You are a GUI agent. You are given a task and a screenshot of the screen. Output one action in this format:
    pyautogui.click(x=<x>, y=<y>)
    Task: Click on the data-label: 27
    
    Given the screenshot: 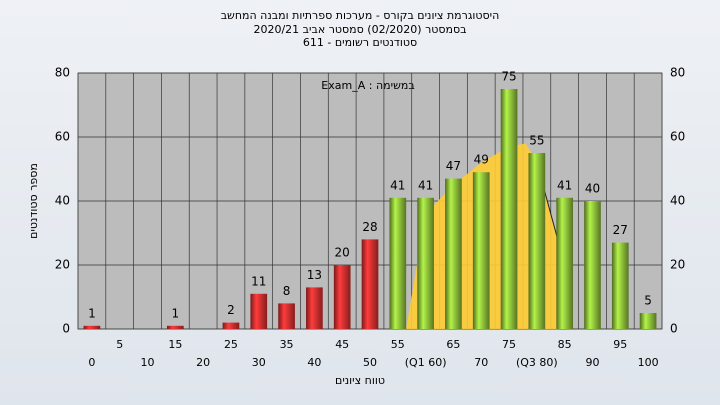 What is the action you would take?
    pyautogui.click(x=620, y=230)
    